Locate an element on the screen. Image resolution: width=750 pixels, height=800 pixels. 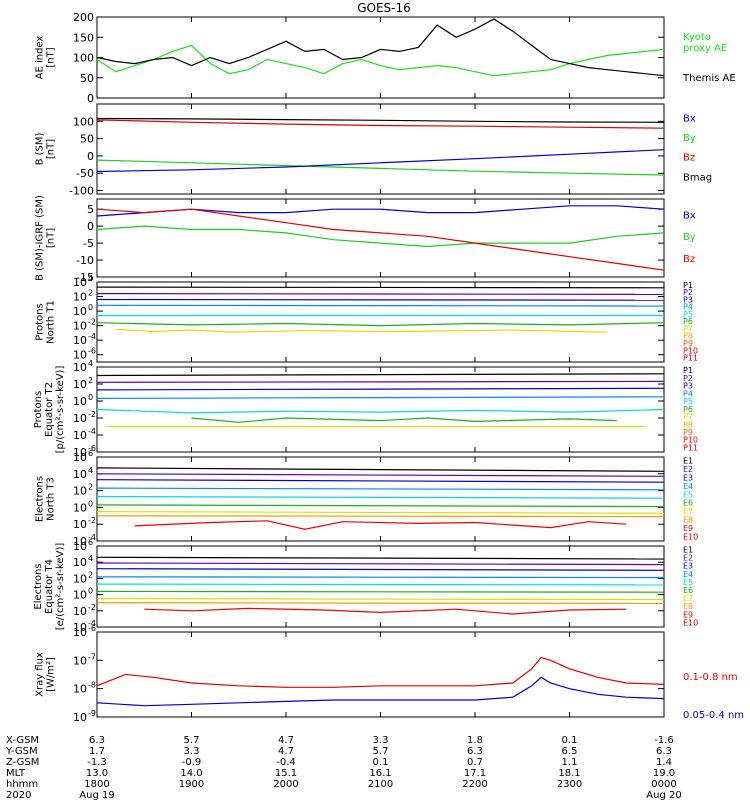
series-line-p2 is located at coordinates (380, 381).